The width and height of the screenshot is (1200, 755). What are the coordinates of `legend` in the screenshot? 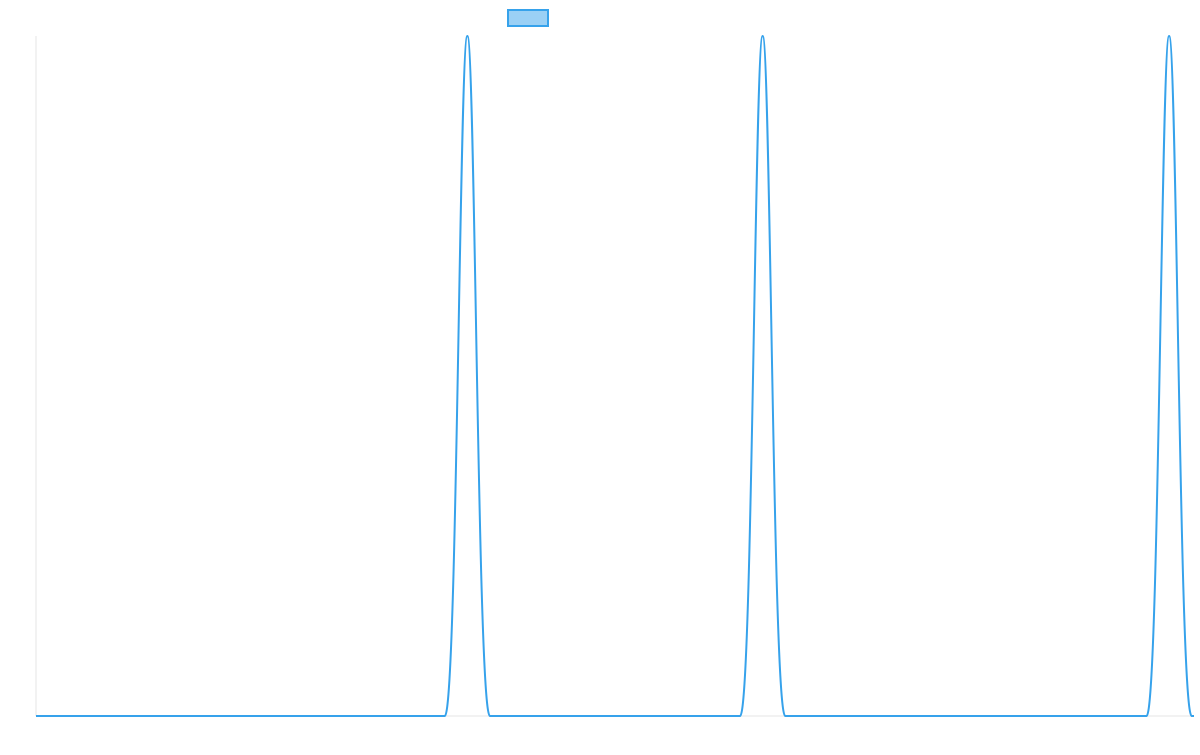 It's located at (528, 18).